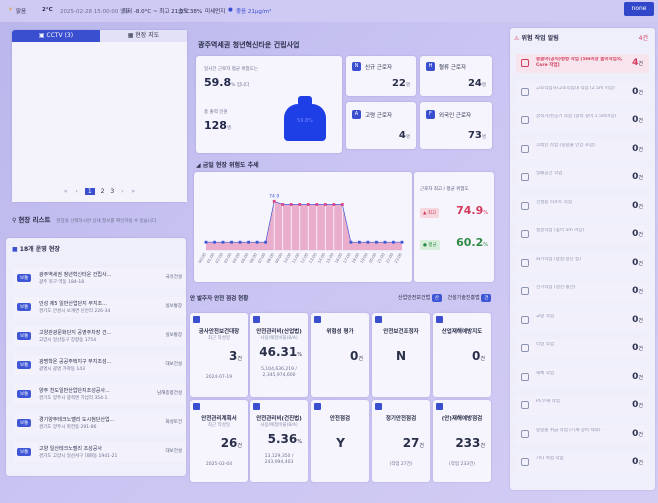  I want to click on stat-card-senior-workers: A 고령 근로자 4명, so click(381, 125).